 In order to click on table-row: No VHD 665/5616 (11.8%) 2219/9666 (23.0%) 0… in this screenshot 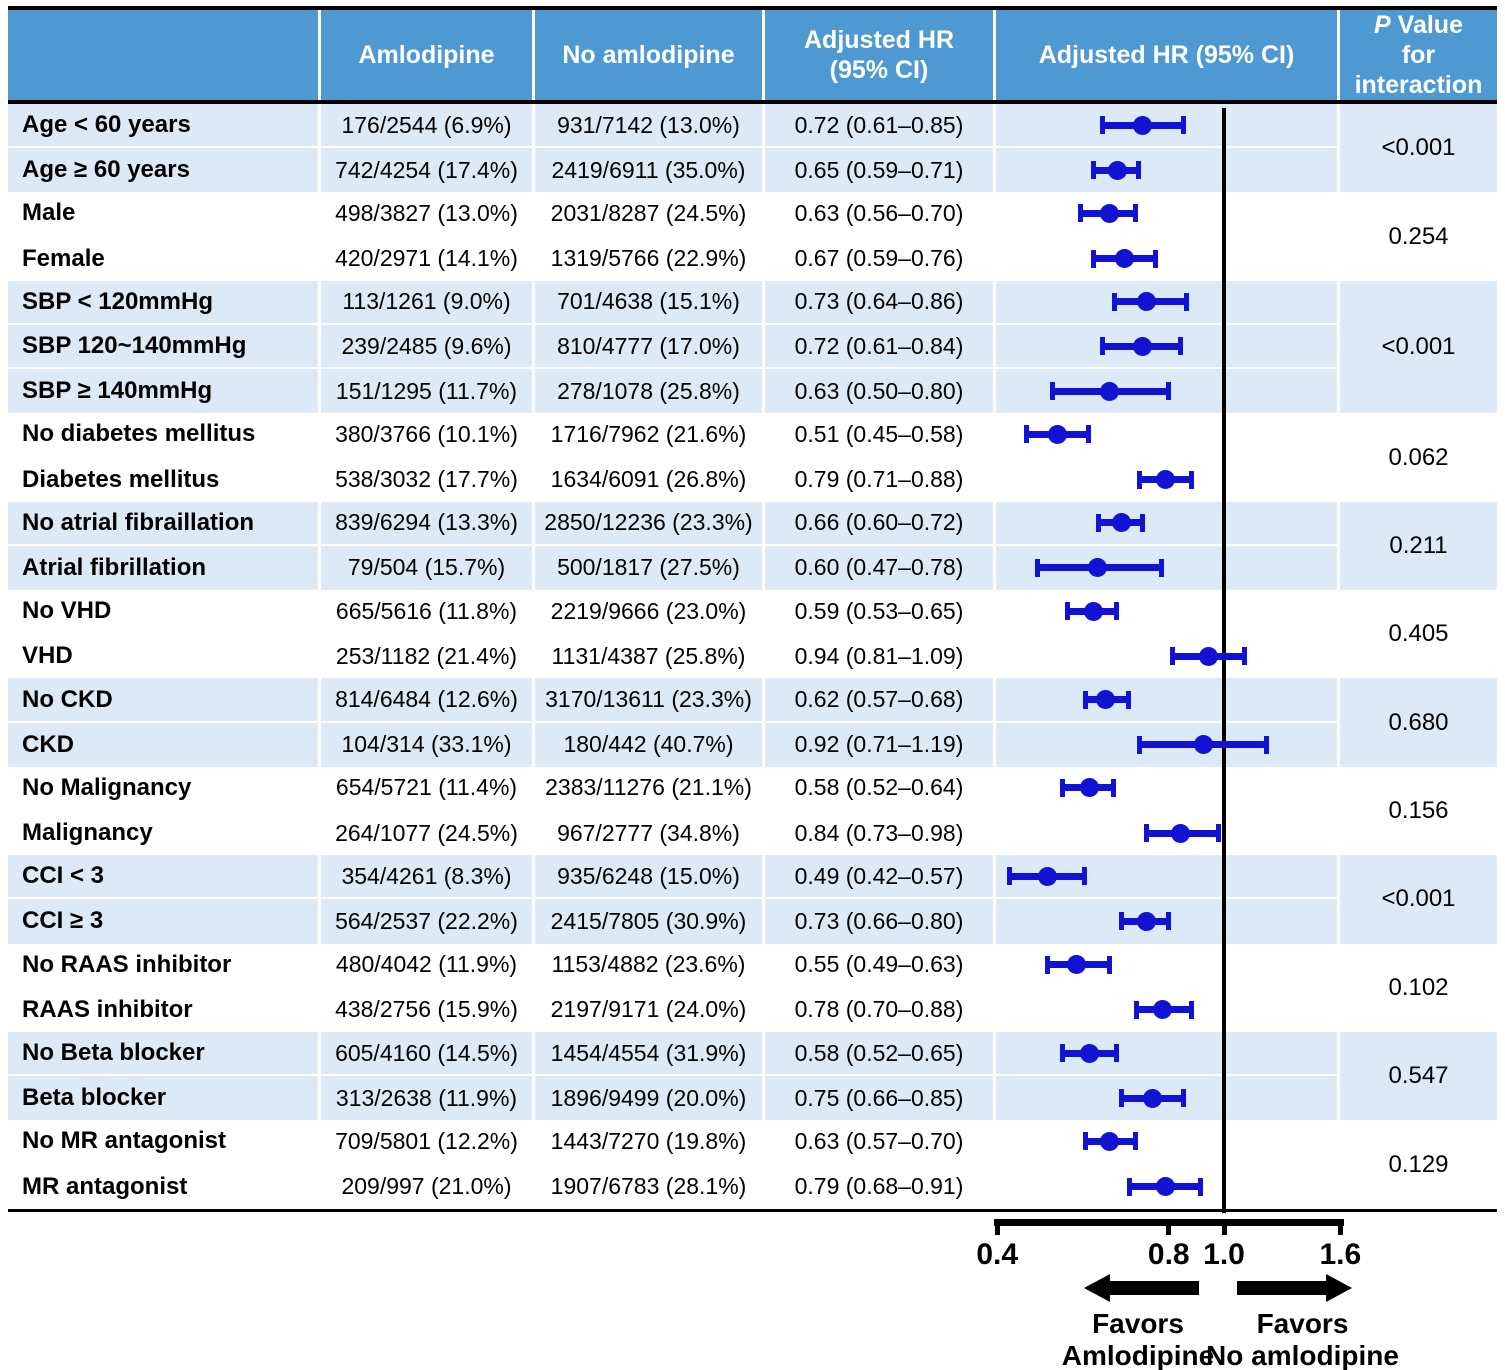, I will do `click(674, 612)`.